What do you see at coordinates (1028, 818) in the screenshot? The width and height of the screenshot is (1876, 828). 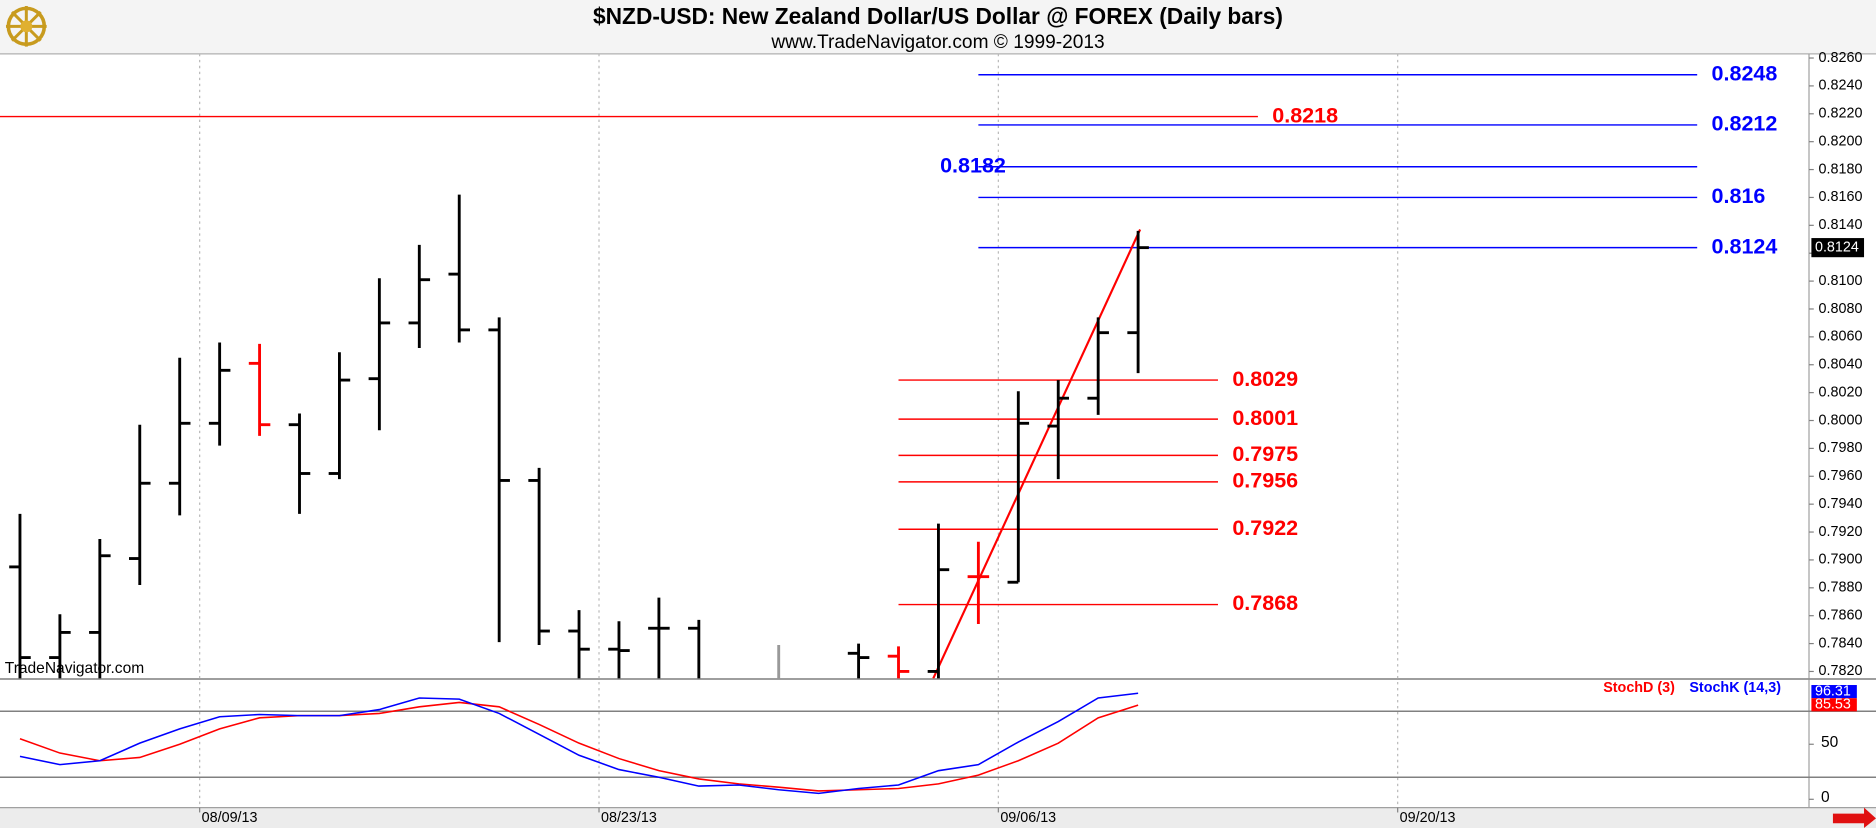 I see `x-tick-label: 09/06/13` at bounding box center [1028, 818].